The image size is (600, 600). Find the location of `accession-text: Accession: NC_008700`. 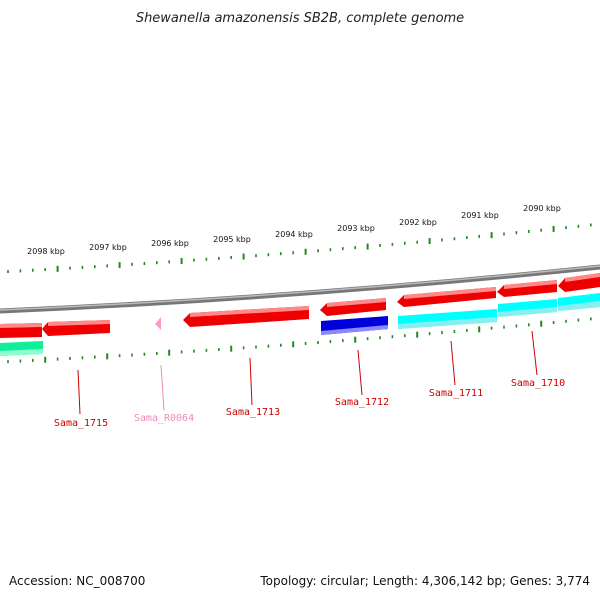

accession-text: Accession: NC_008700 is located at coordinates (77, 581).